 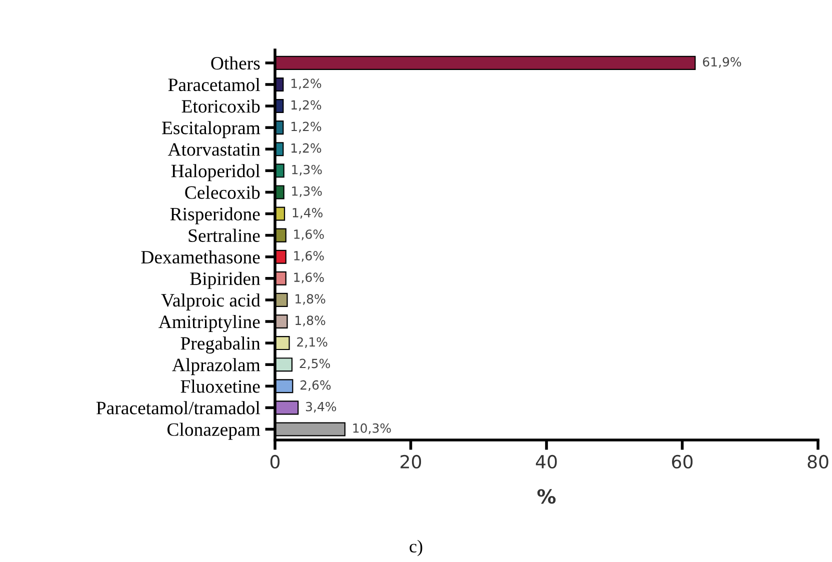 I want to click on x-tick-label: 40, so click(x=546, y=461).